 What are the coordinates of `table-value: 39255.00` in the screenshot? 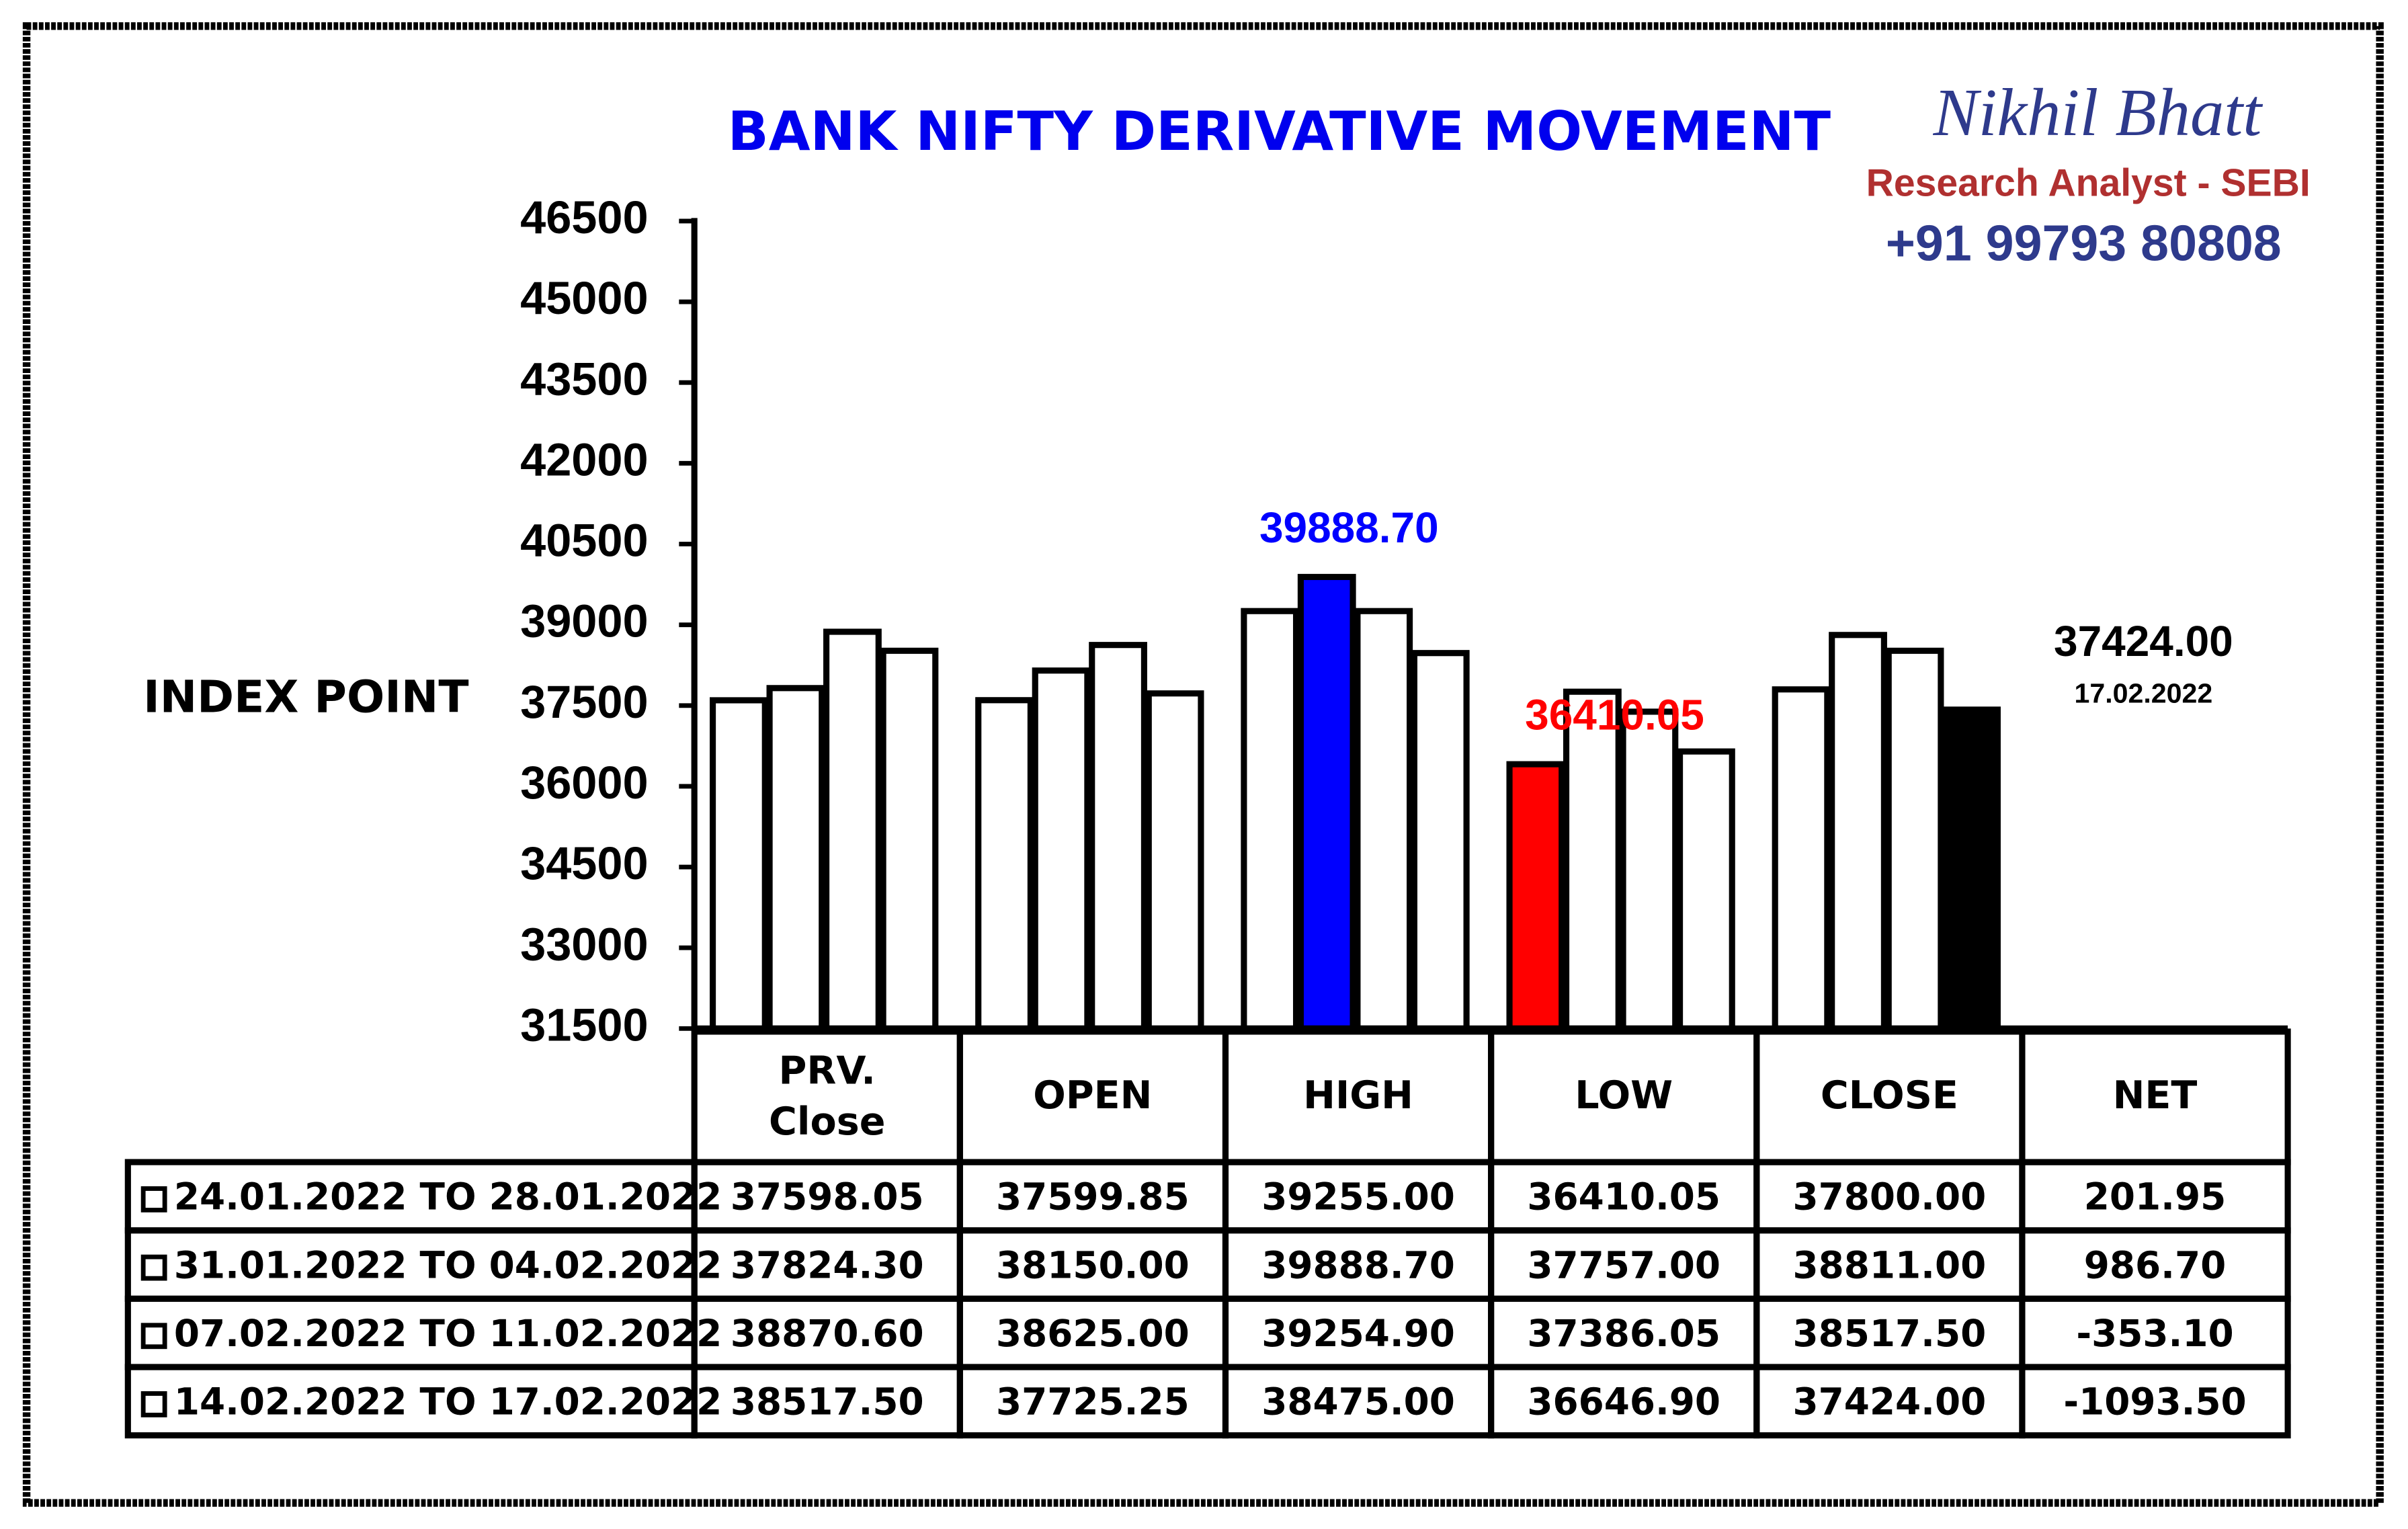 It's located at (1358, 1196).